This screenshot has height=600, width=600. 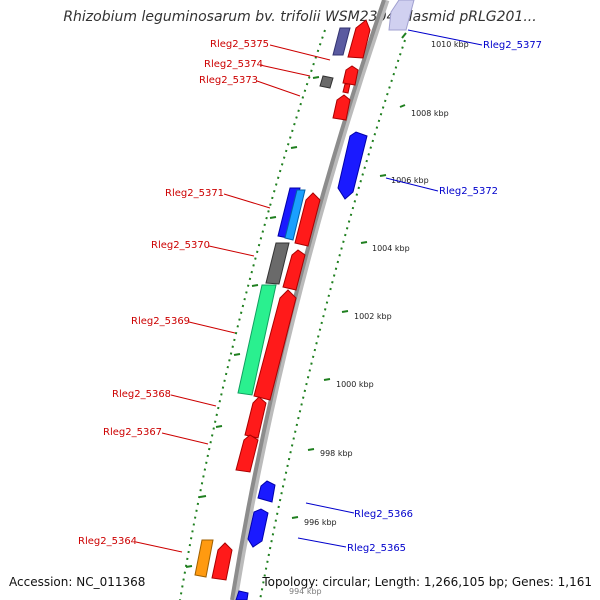 I want to click on gene-label-left: Rleg2_5375, so click(x=239, y=44).